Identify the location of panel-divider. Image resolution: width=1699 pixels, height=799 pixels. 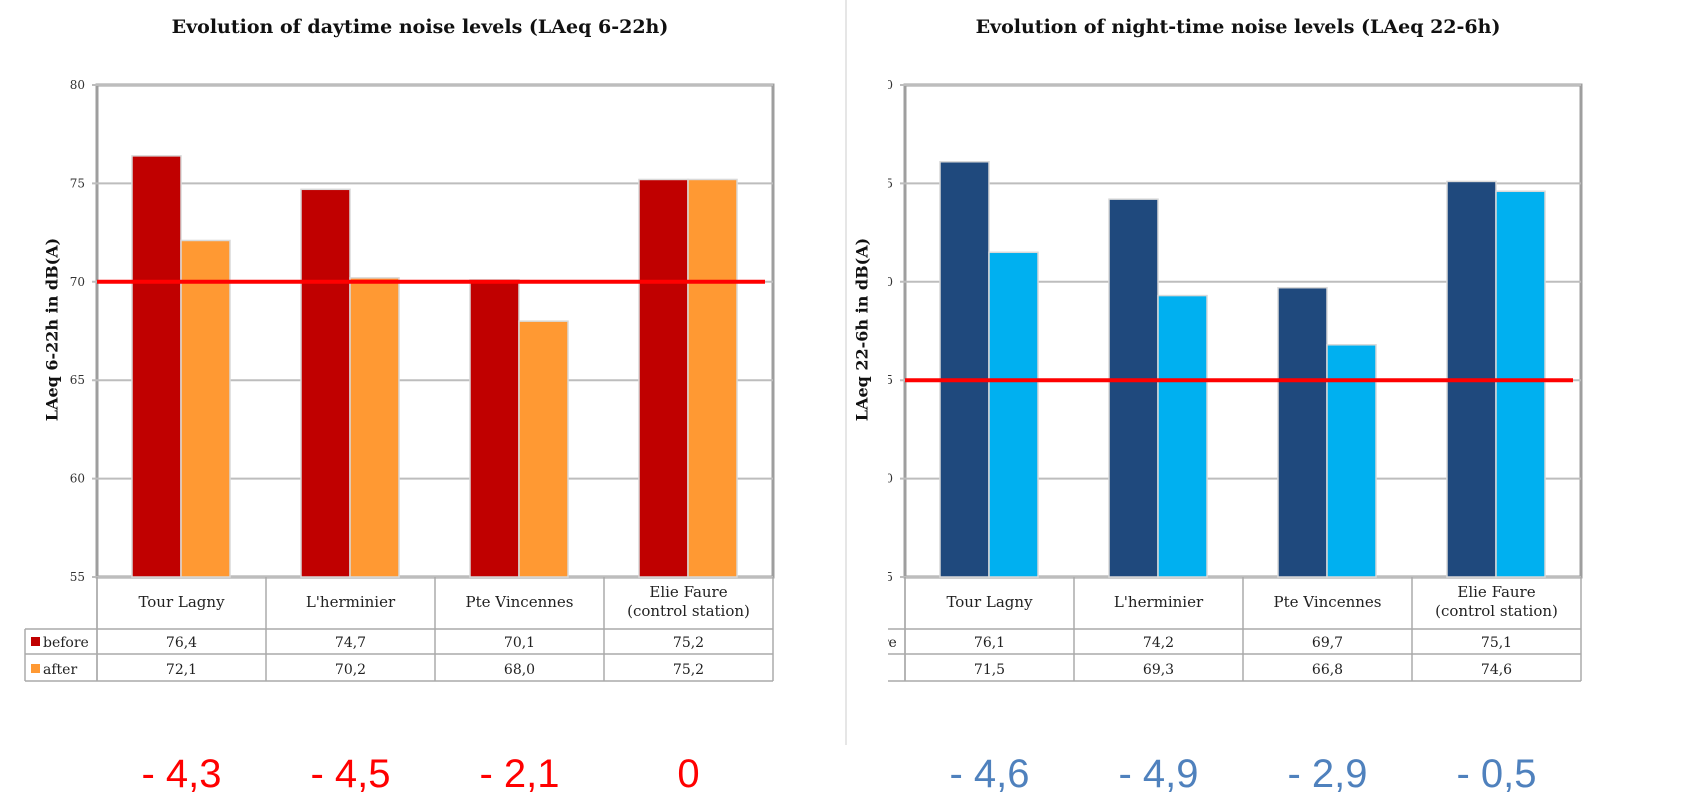
(846, 372).